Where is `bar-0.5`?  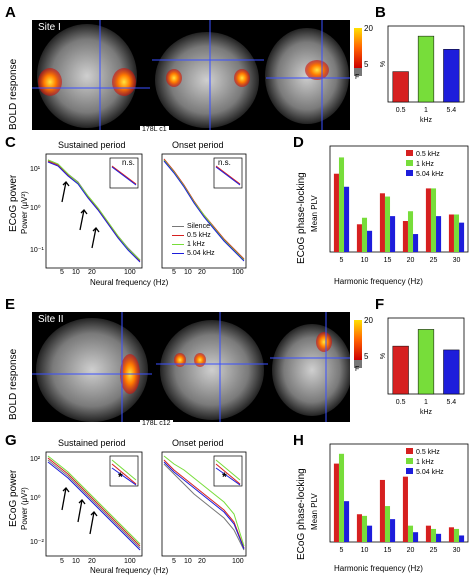
bar-0.5 is located at coordinates (400, 87).